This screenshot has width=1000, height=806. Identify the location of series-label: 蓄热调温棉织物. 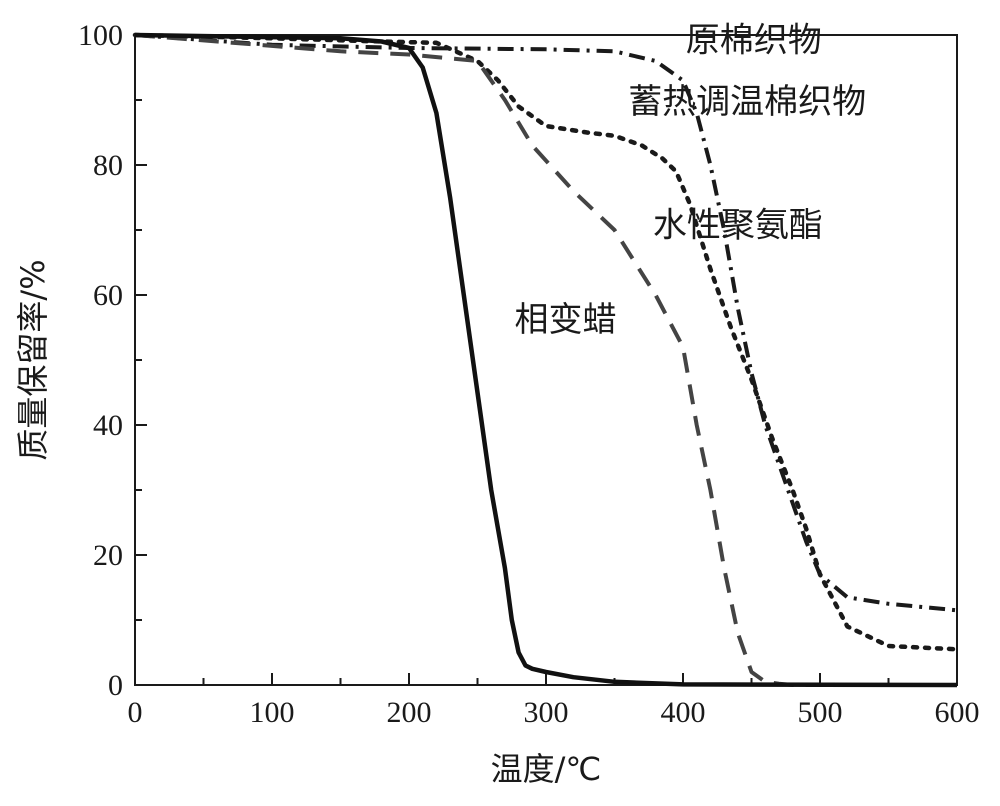
(747, 102).